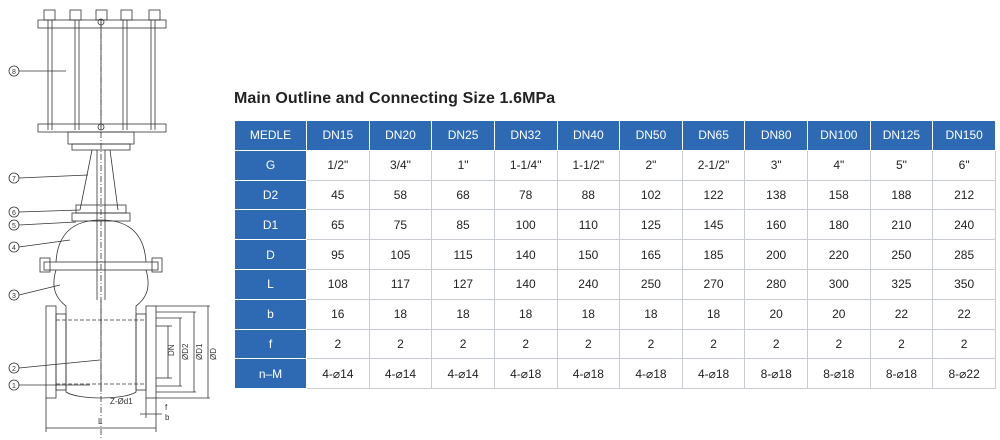 This screenshot has height=440, width=1000. What do you see at coordinates (839, 284) in the screenshot?
I see `table-cell: 300` at bounding box center [839, 284].